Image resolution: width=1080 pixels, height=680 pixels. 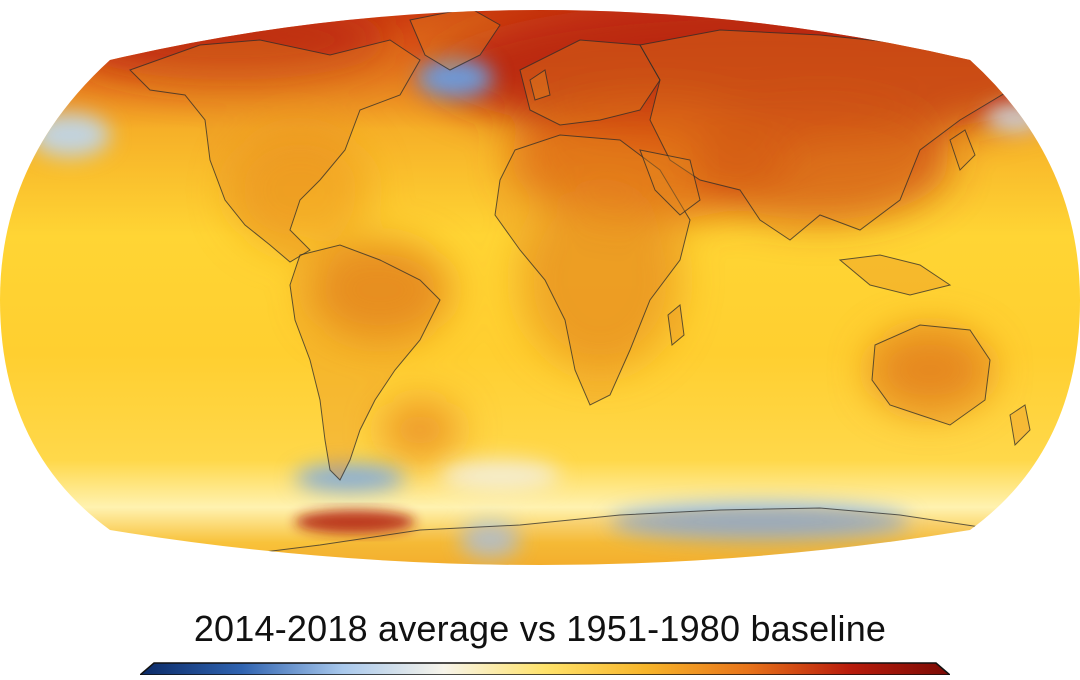 I want to click on antarctica, so click(x=540, y=536).